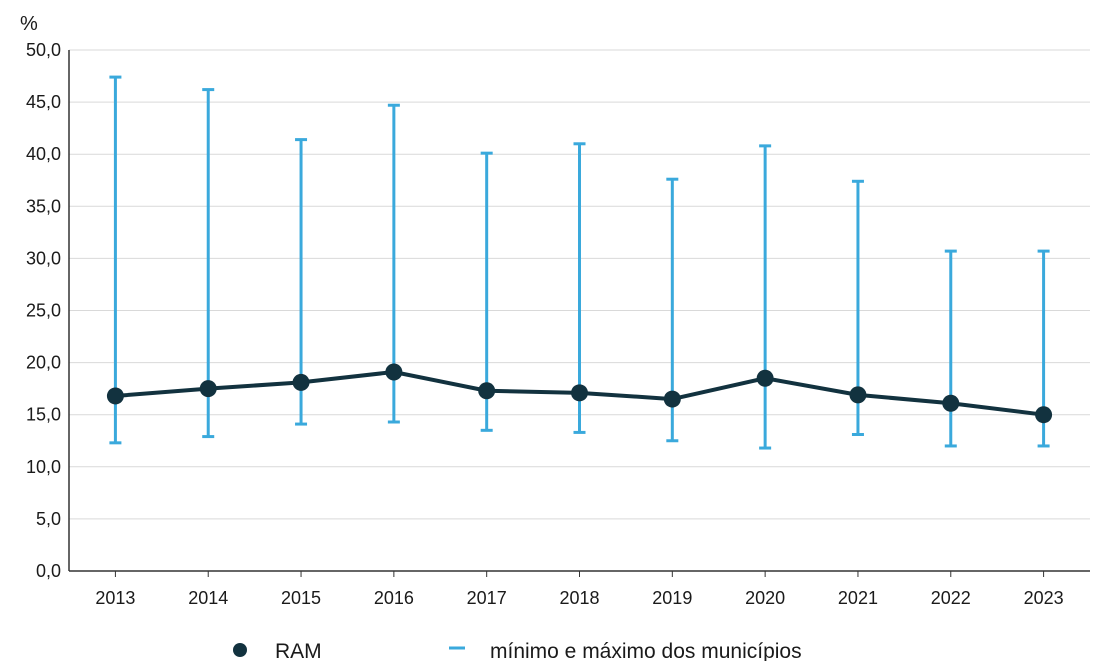 This screenshot has width=1094, height=661. Describe the element at coordinates (301, 598) in the screenshot. I see `x-tick-label: 2015` at that location.